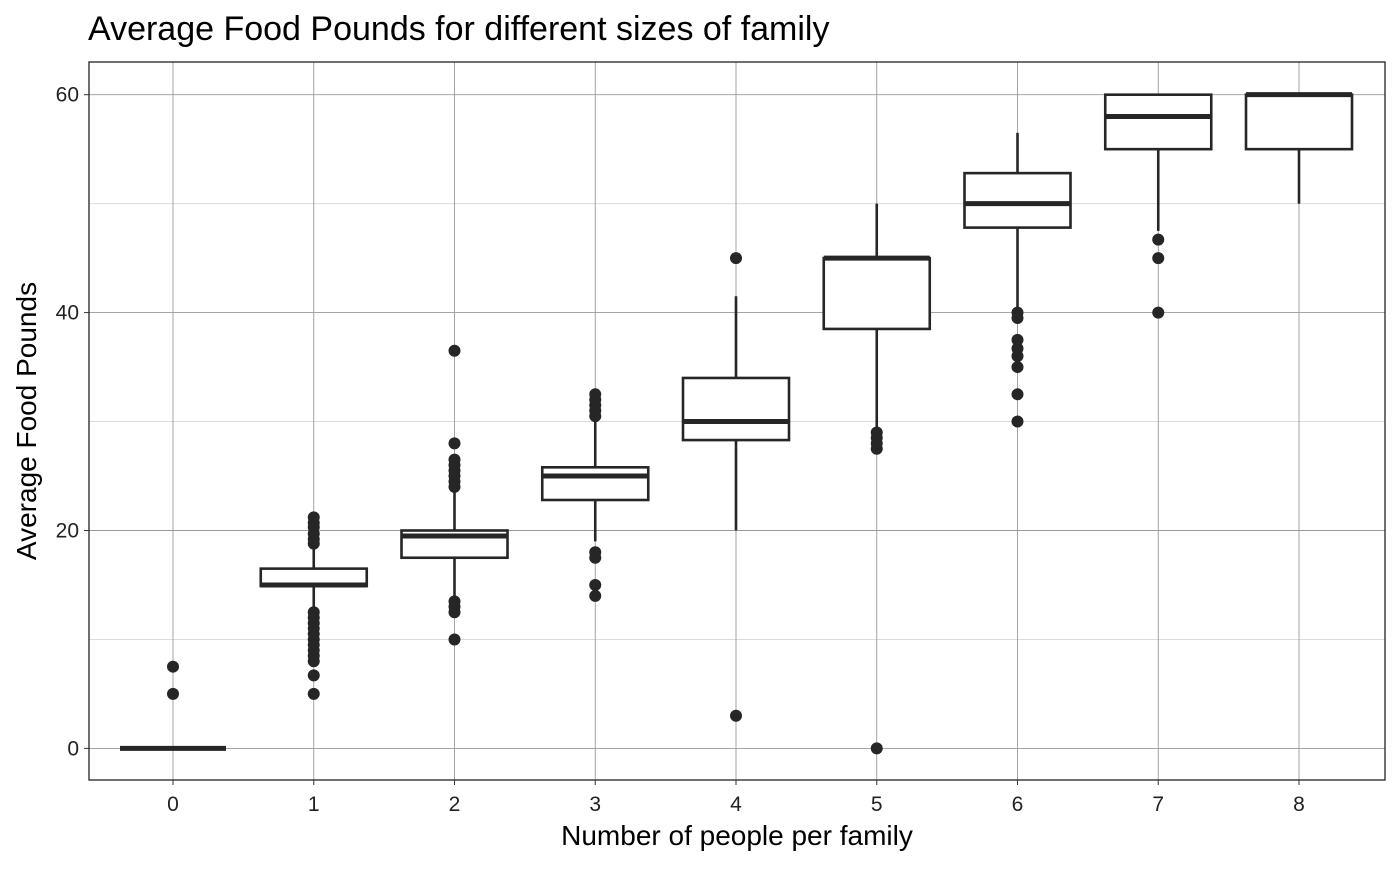 This screenshot has width=1400, height=870. I want to click on x-tick-label: 5, so click(877, 804).